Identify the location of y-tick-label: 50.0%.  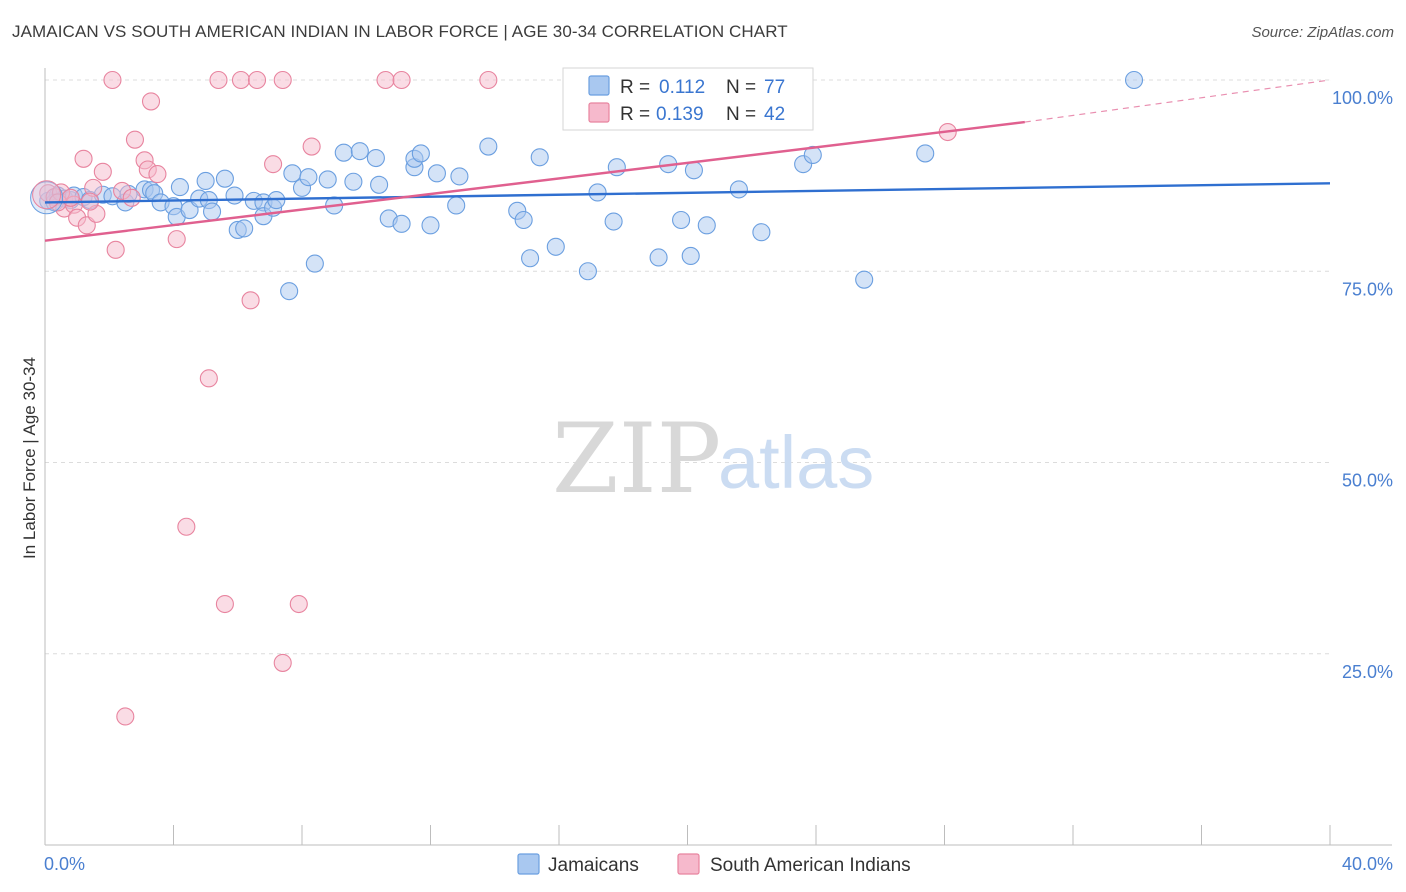
(1367, 481).